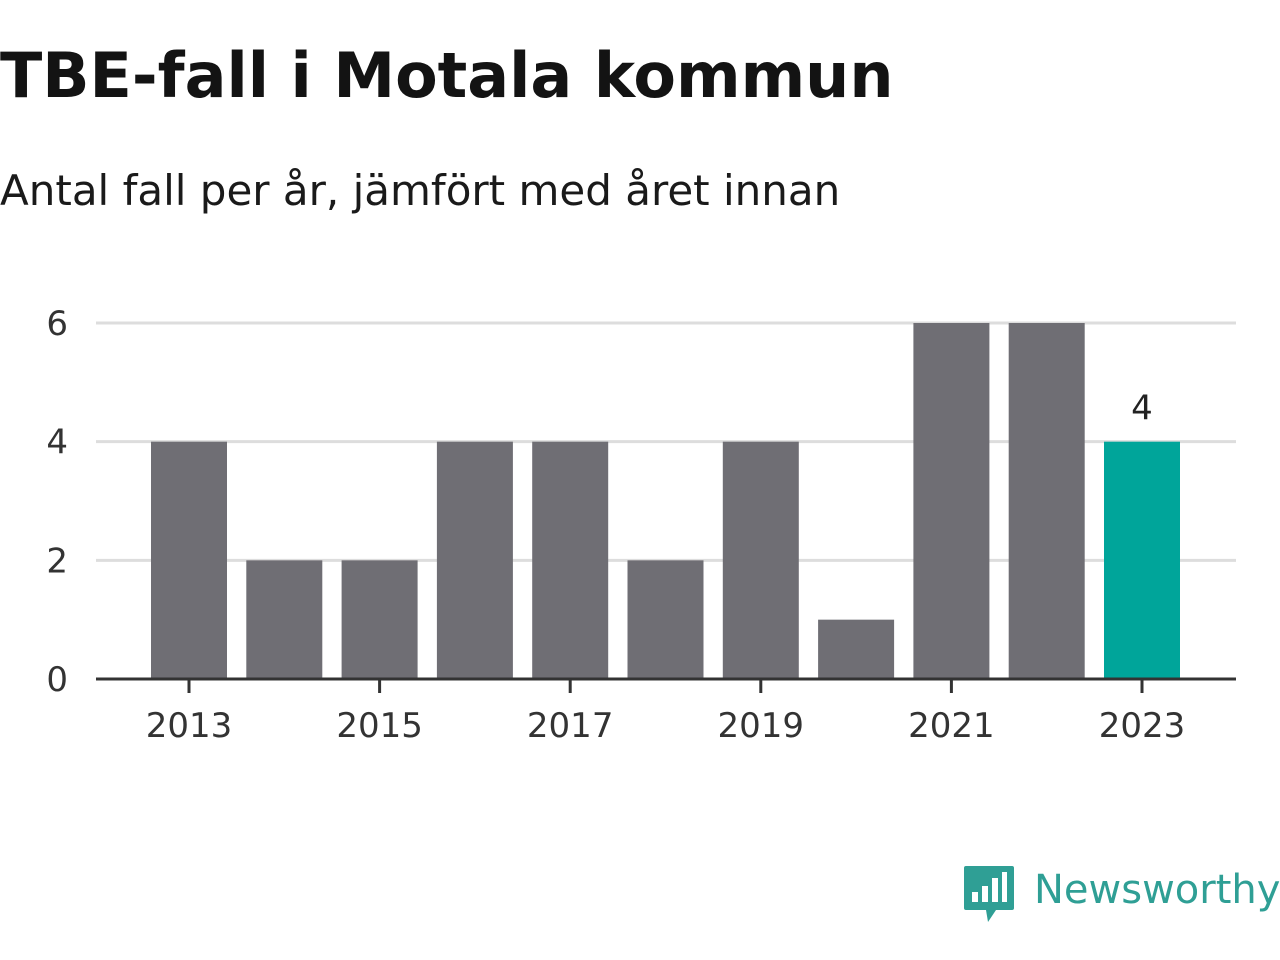  Describe the element at coordinates (666, 685) in the screenshot. I see `x-axis` at that location.